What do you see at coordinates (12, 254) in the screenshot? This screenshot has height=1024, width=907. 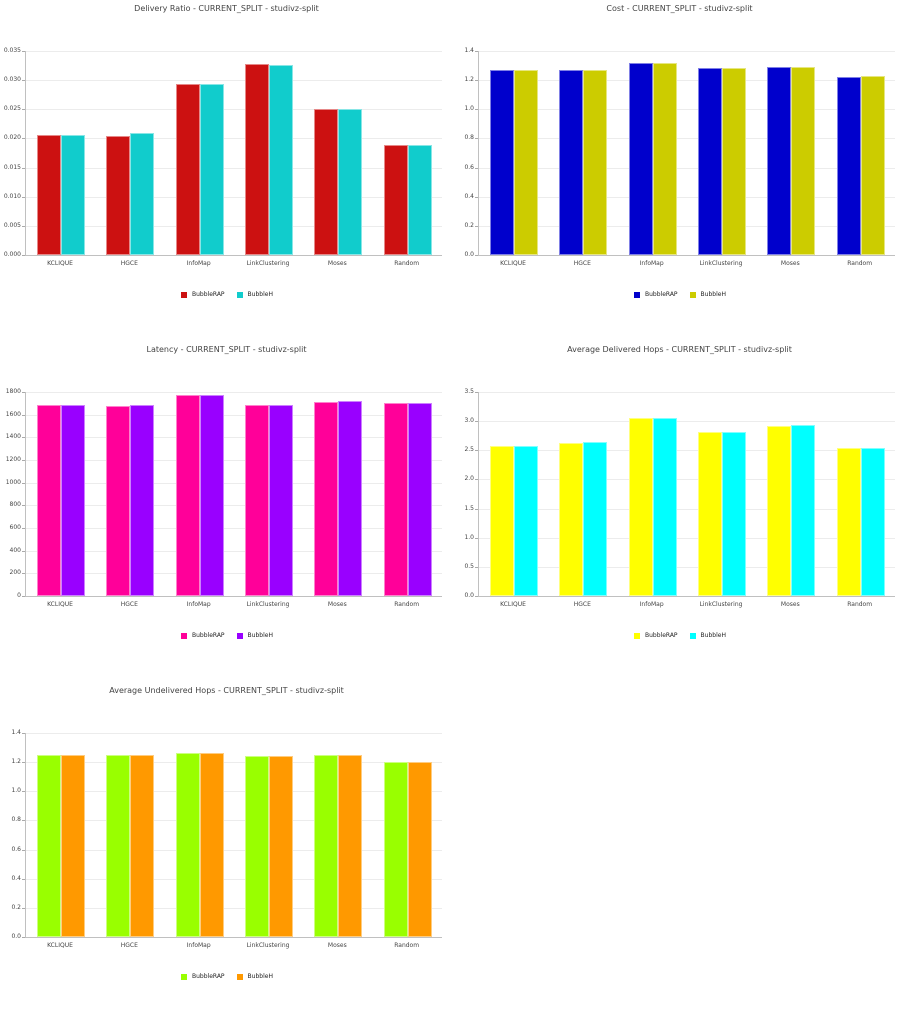 I see `y-tick-label: 0.000` at bounding box center [12, 254].